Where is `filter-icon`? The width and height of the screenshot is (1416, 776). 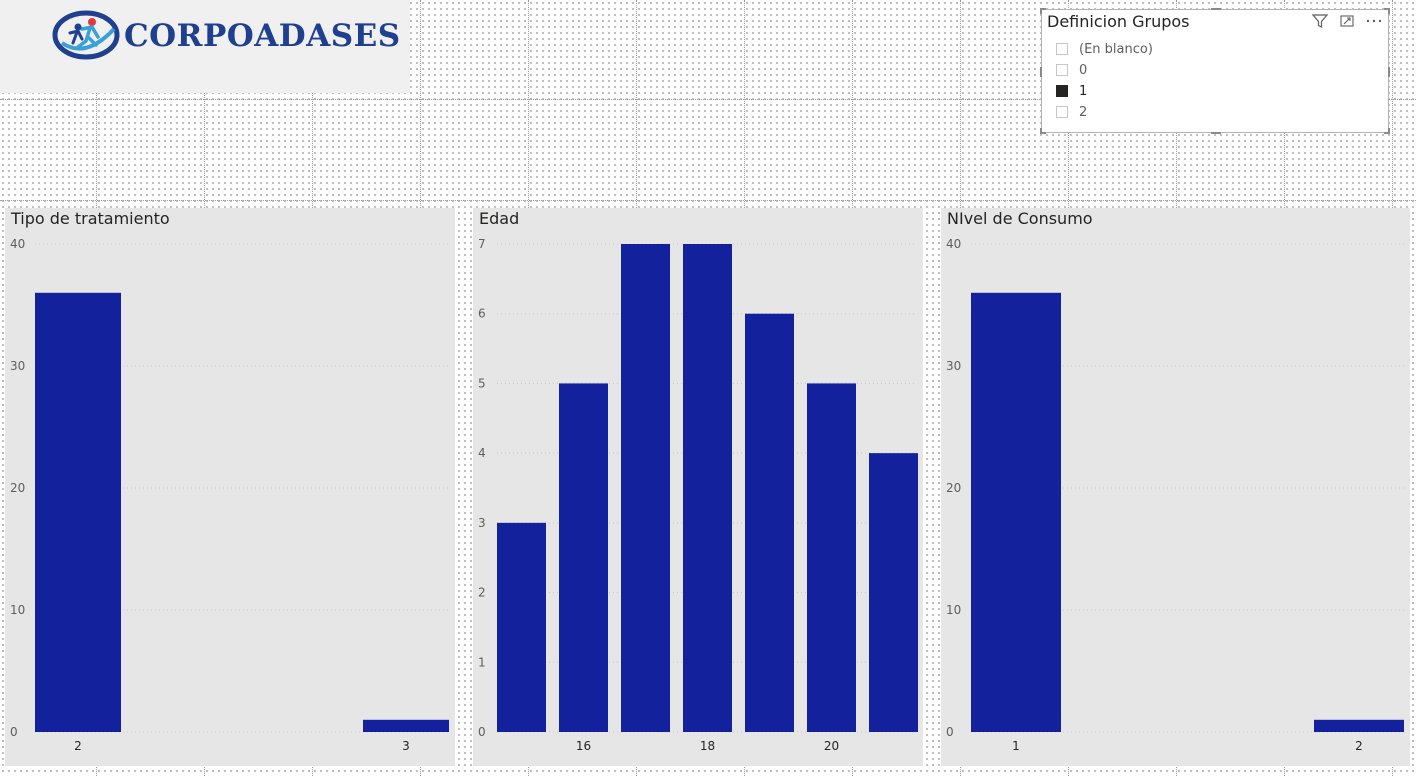
filter-icon is located at coordinates (1320, 21).